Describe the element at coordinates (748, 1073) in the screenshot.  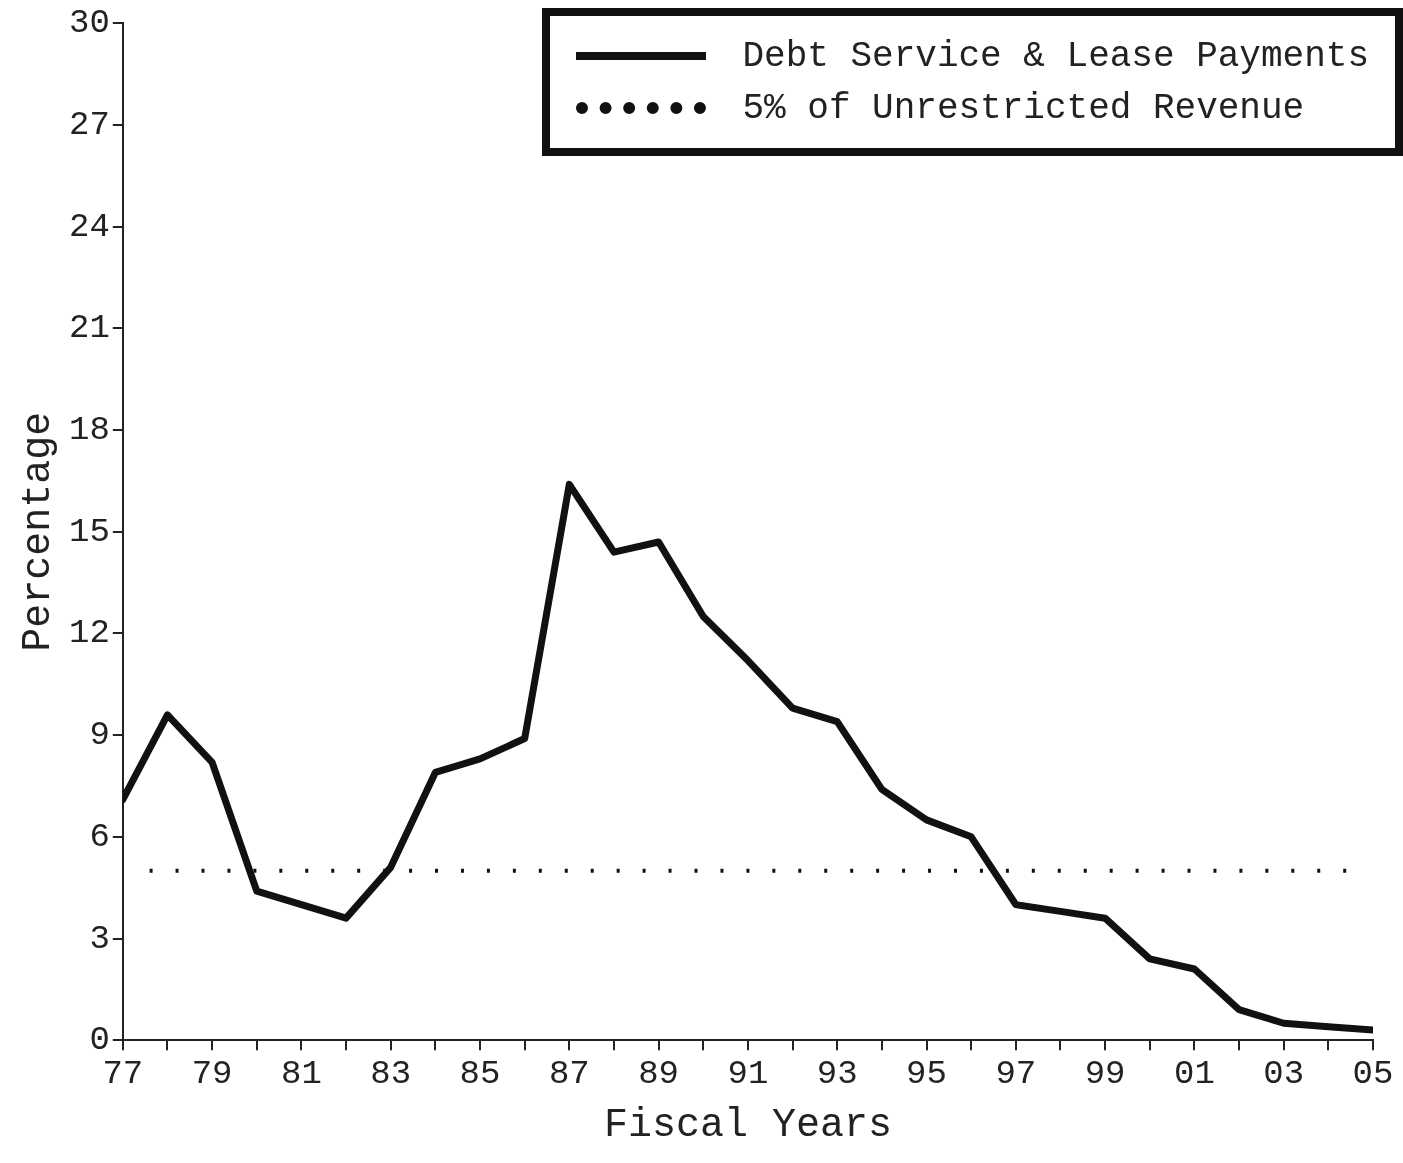
I see `x-tick-label: 91` at that location.